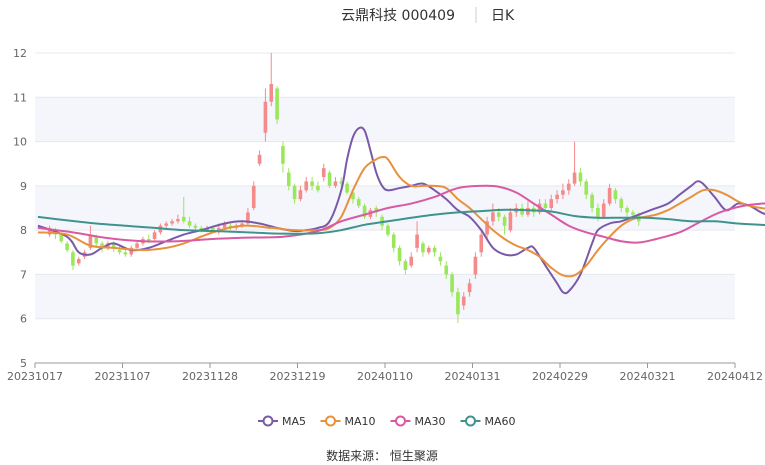 This screenshot has width=765, height=465. Describe the element at coordinates (282, 421) in the screenshot. I see `legend-item-ma5: MA5` at that location.